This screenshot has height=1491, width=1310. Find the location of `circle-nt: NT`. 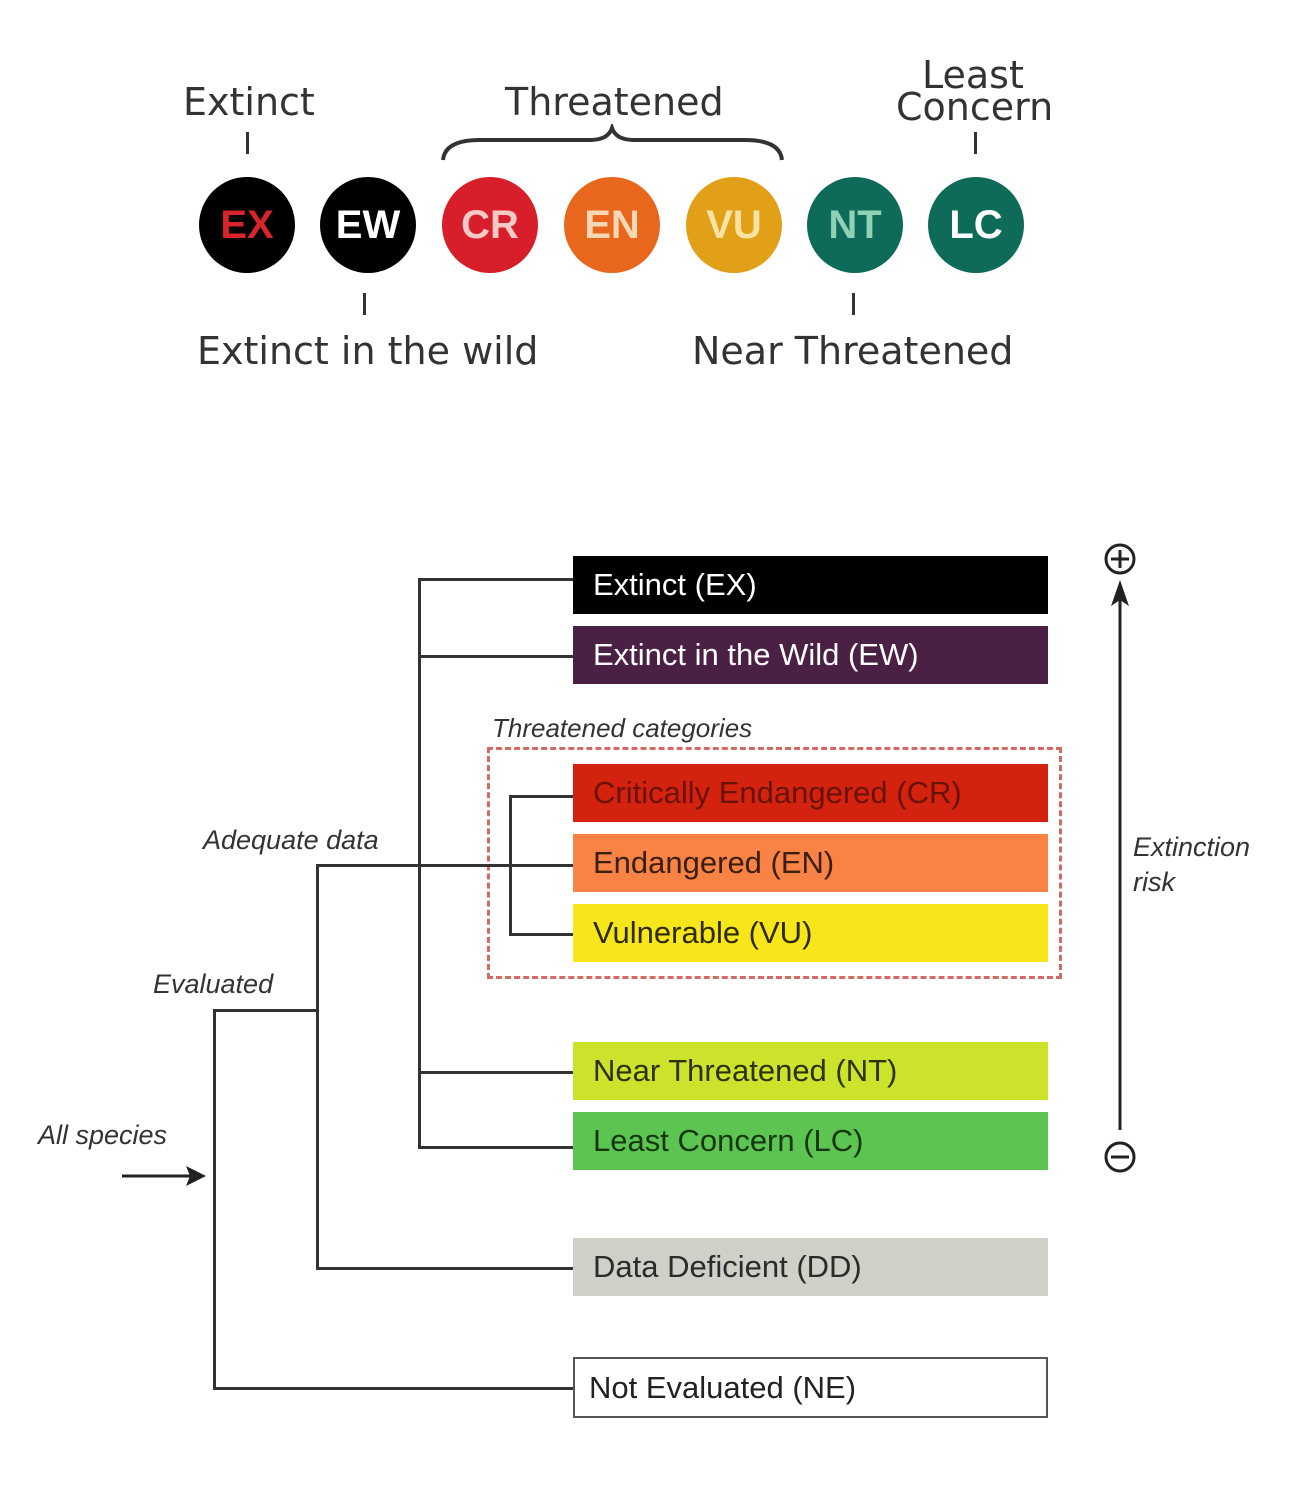

circle-nt: NT is located at coordinates (855, 225).